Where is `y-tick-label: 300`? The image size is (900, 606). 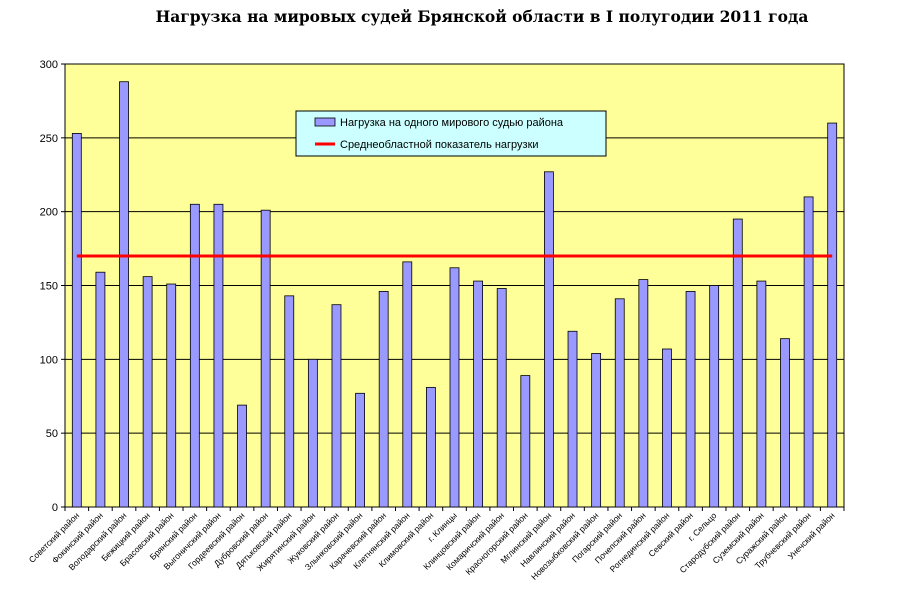 y-tick-label: 300 is located at coordinates (49, 65).